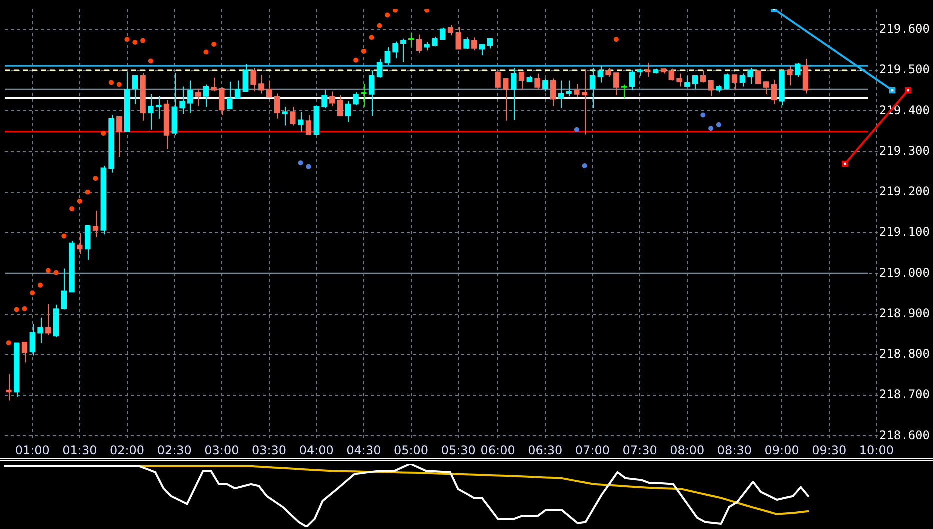 The height and width of the screenshot is (529, 933). What do you see at coordinates (782, 450) in the screenshot?
I see `x-tick-label: 09:00` at bounding box center [782, 450].